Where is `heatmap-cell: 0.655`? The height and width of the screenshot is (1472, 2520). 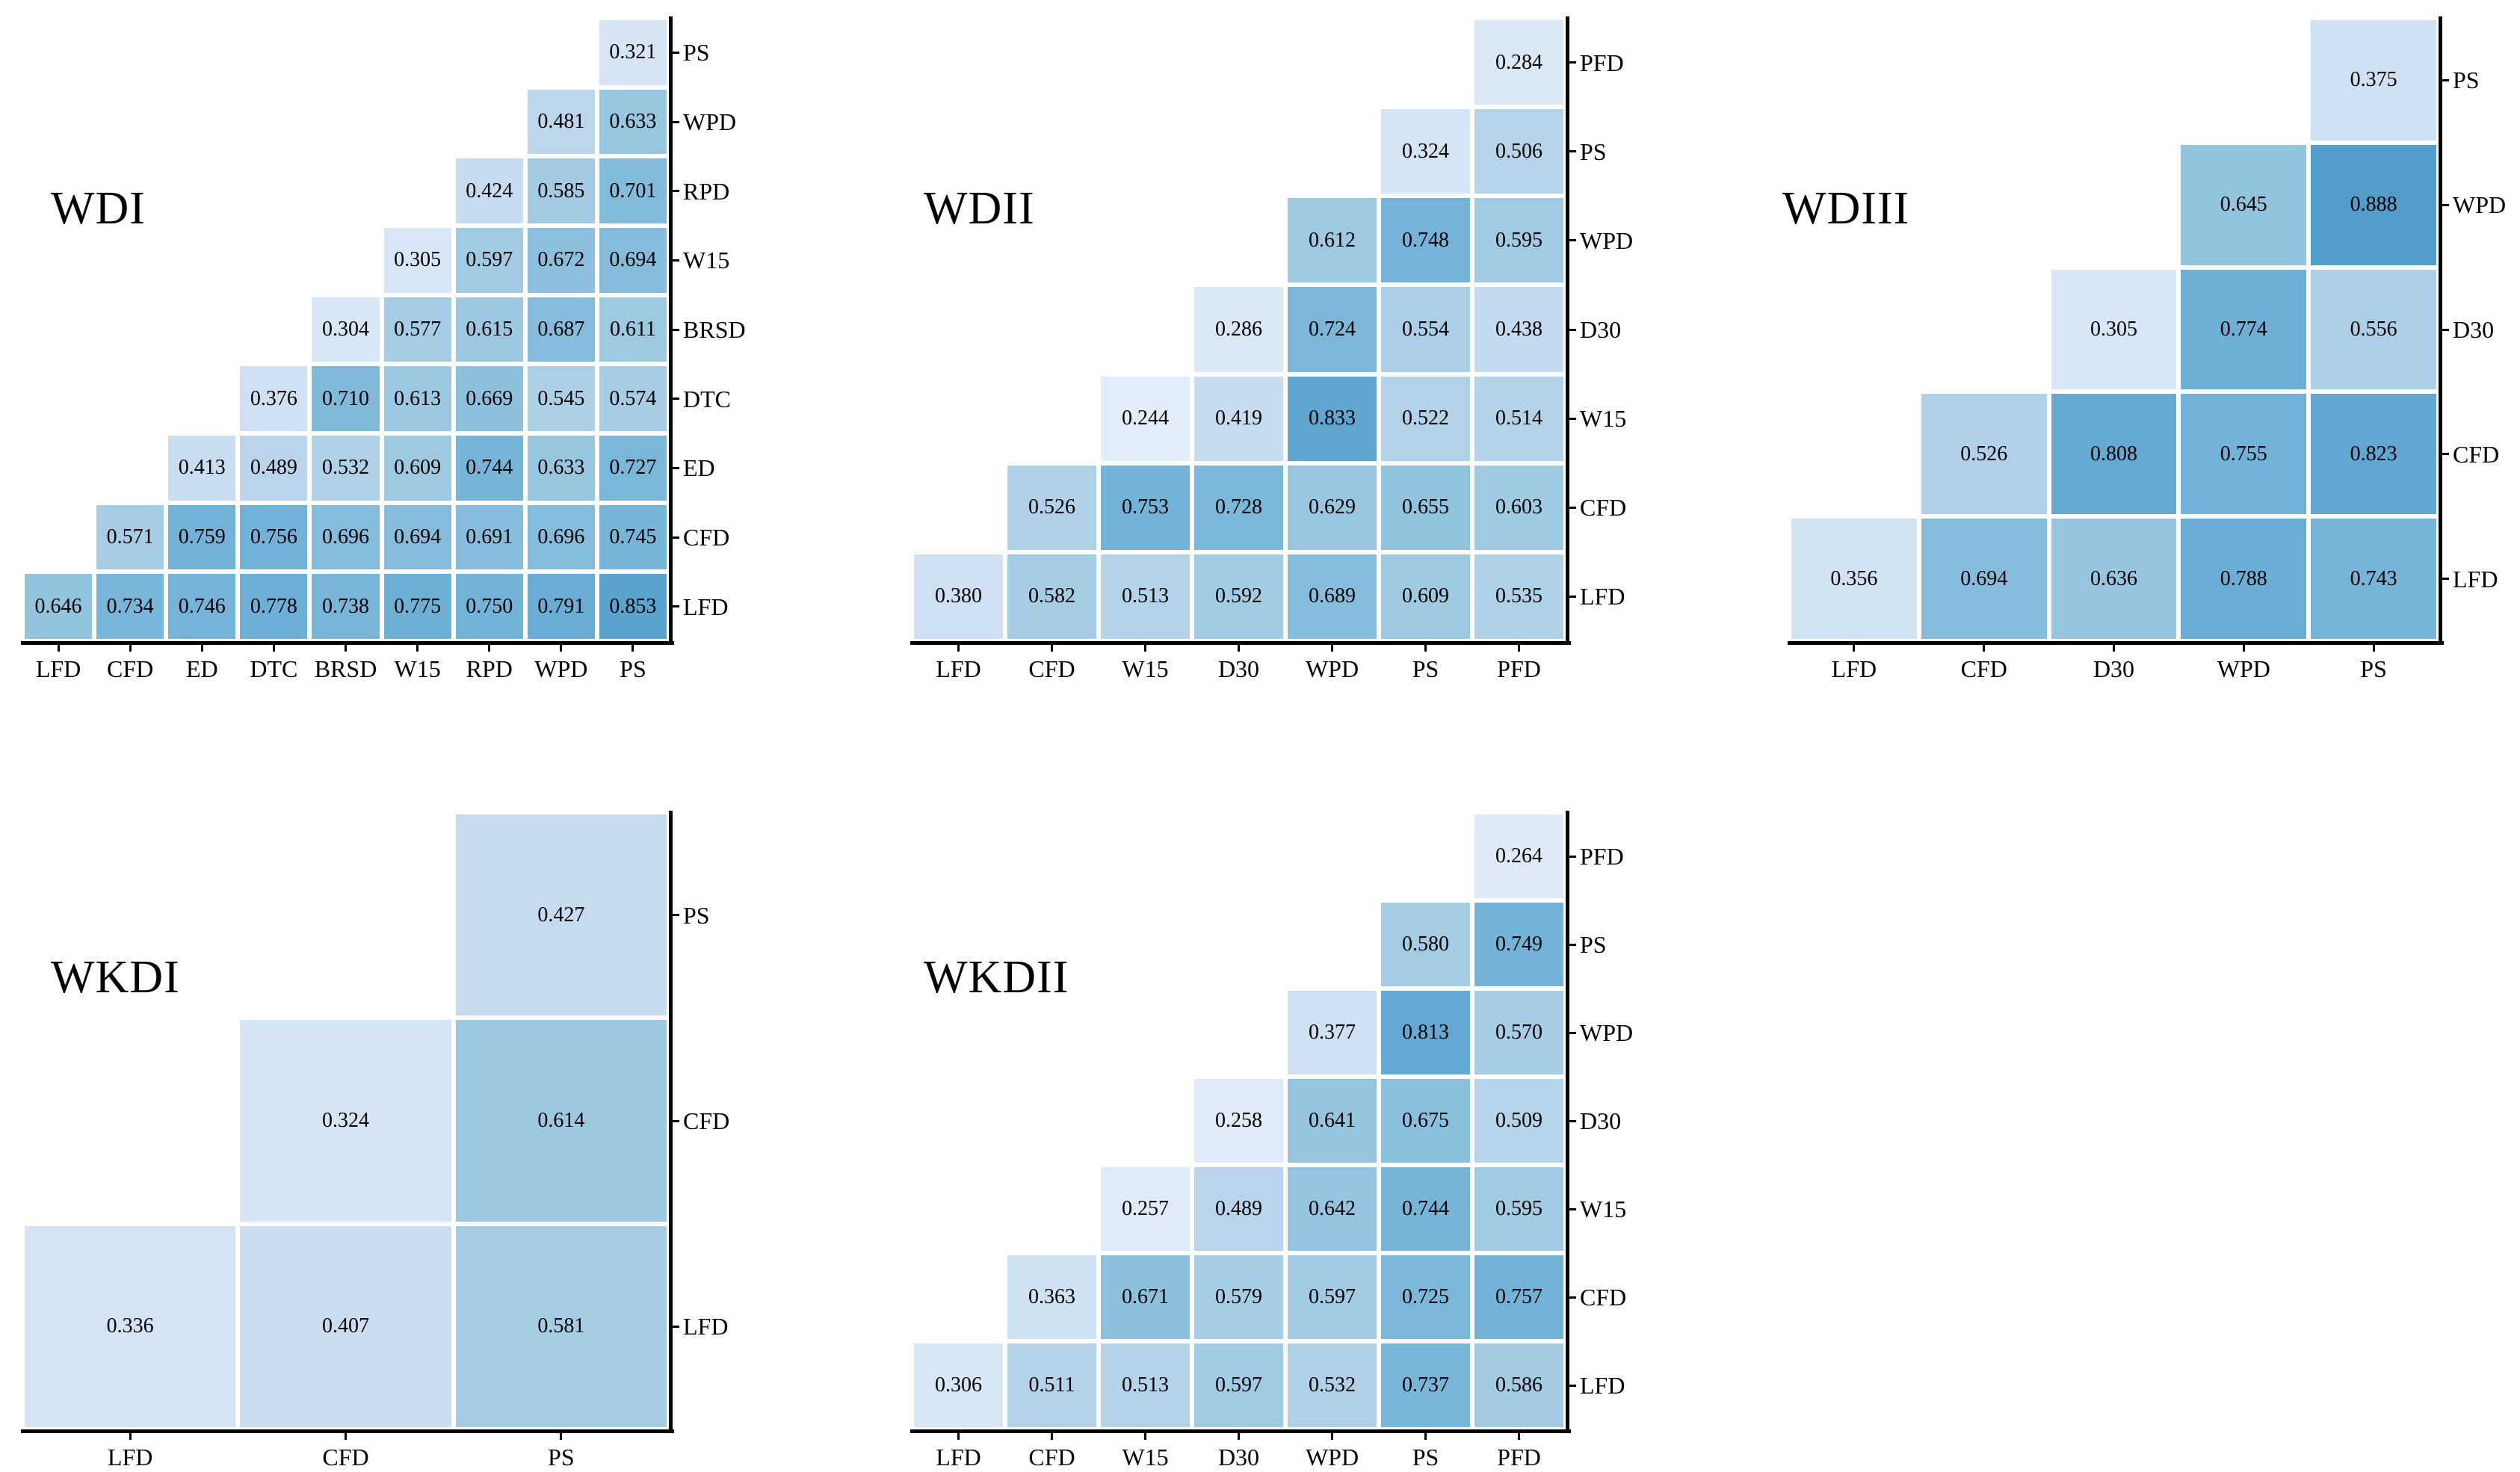
heatmap-cell: 0.655 is located at coordinates (1425, 507).